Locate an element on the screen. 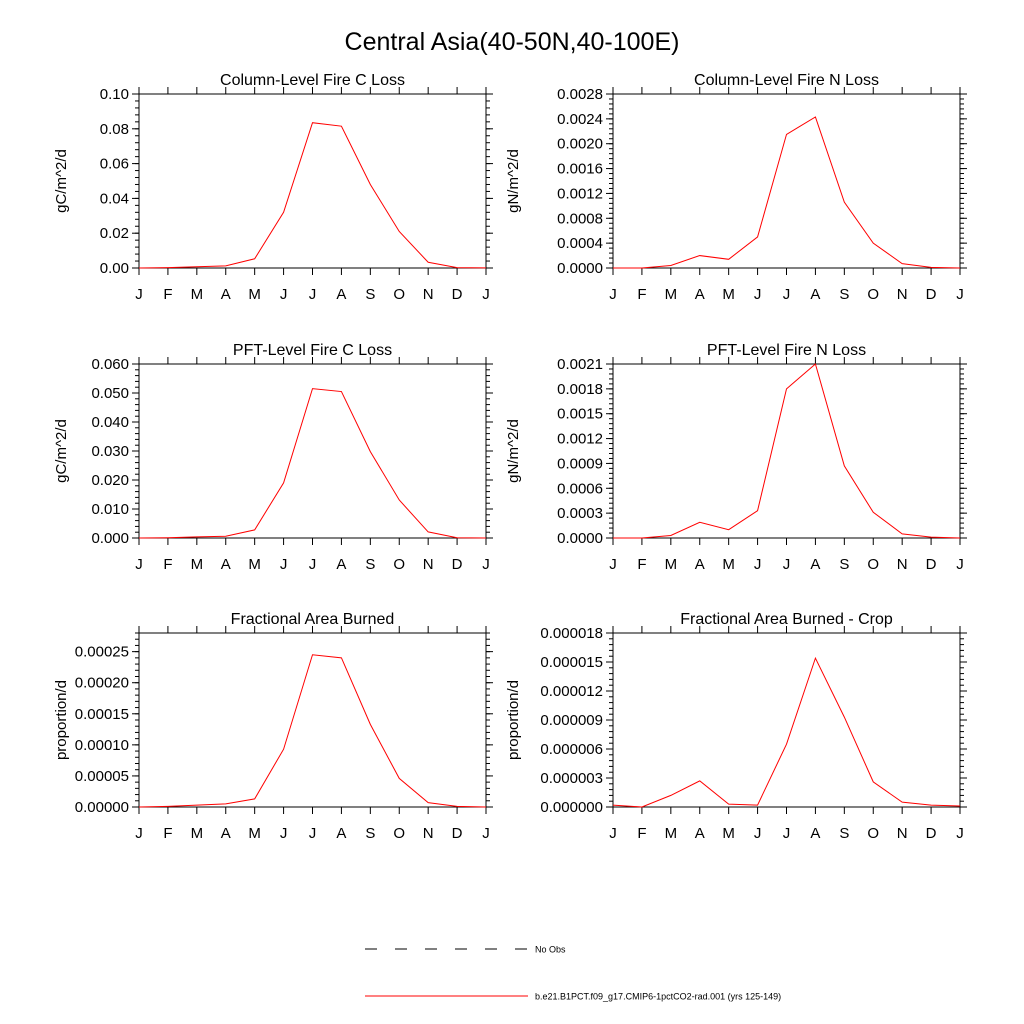 The height and width of the screenshot is (1024, 1024). page-title: Central Asia(40-50N,40-100E) is located at coordinates (512, 42).